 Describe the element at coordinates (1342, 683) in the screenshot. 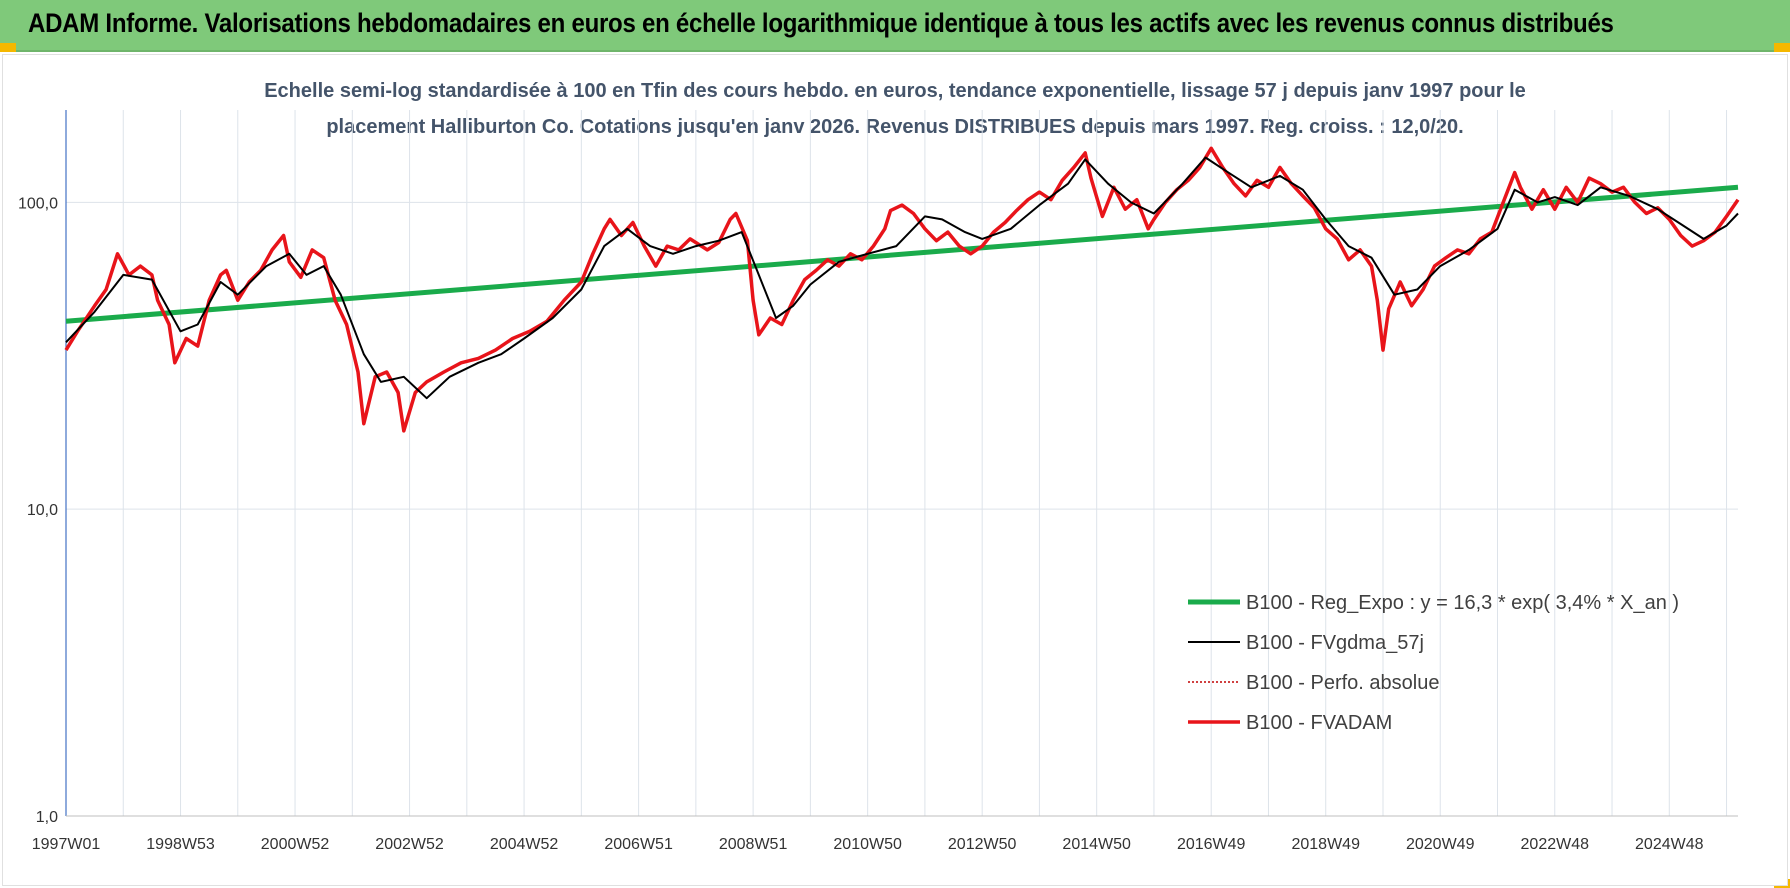

I see `legend-label: B100 - Perfo. absolue` at that location.